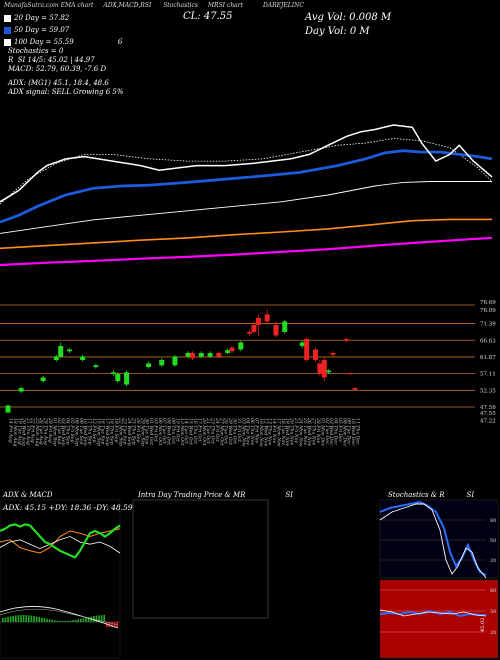  Describe the element at coordinates (246, 171) in the screenshot. I see `ema-dashed-line` at that location.